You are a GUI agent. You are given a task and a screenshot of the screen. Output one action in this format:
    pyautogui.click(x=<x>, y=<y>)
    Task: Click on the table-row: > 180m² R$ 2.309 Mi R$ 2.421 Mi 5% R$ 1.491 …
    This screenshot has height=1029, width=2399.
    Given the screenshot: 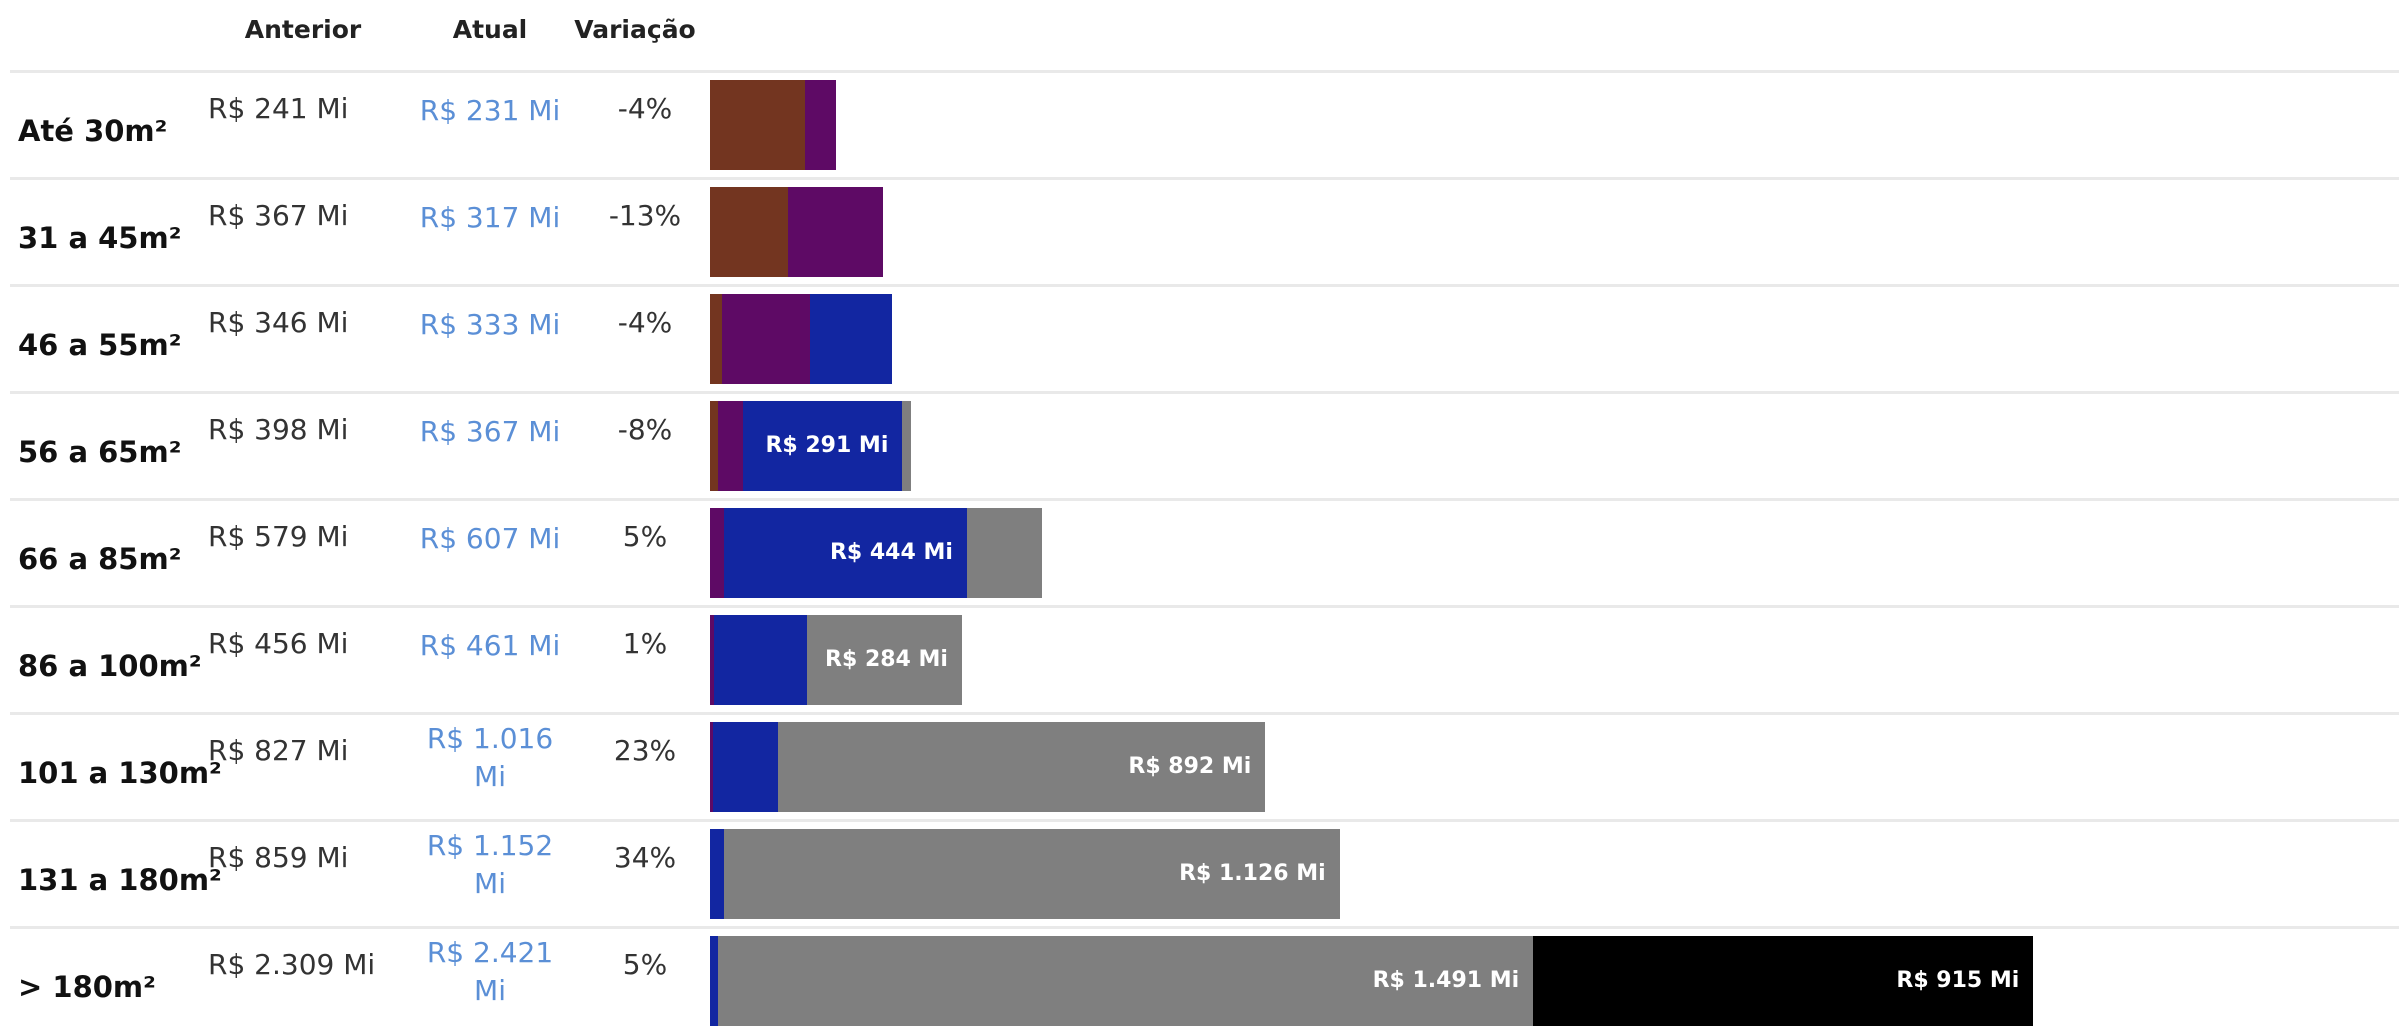 What is the action you would take?
    pyautogui.click(x=1204, y=977)
    